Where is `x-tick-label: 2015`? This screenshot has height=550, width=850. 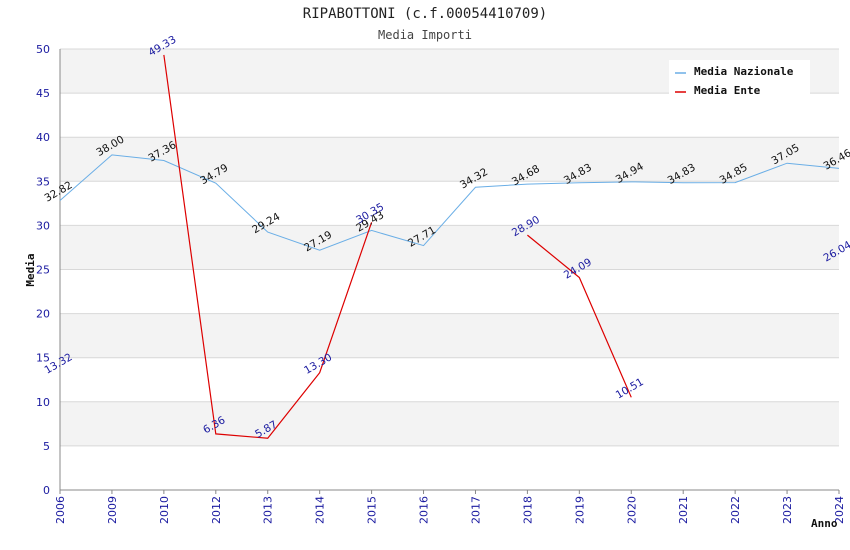
x-tick-label: 2015 is located at coordinates (372, 510).